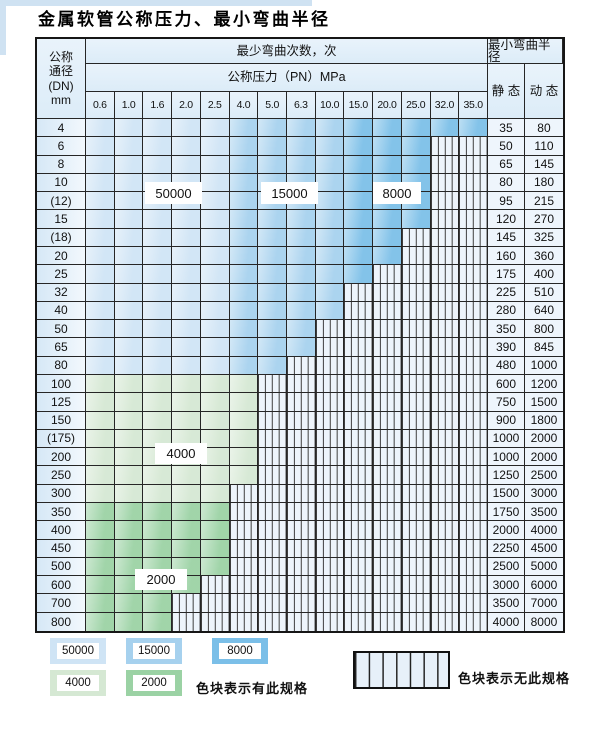 The width and height of the screenshot is (600, 743). I want to click on dn-cell: 700, so click(61, 603).